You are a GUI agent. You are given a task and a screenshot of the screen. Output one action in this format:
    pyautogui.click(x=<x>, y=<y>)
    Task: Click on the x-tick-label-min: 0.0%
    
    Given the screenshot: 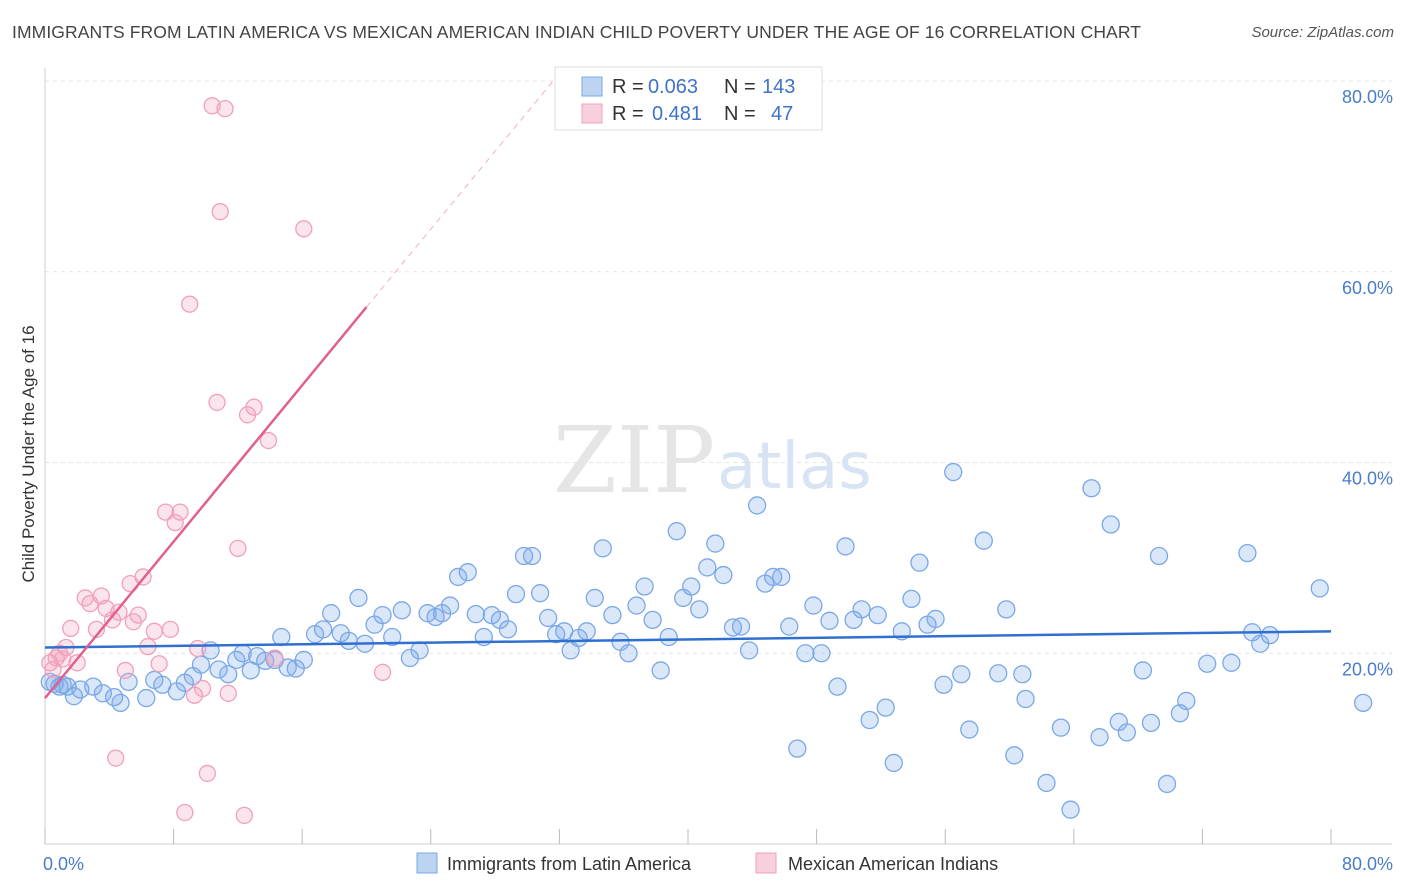 What is the action you would take?
    pyautogui.click(x=63, y=864)
    